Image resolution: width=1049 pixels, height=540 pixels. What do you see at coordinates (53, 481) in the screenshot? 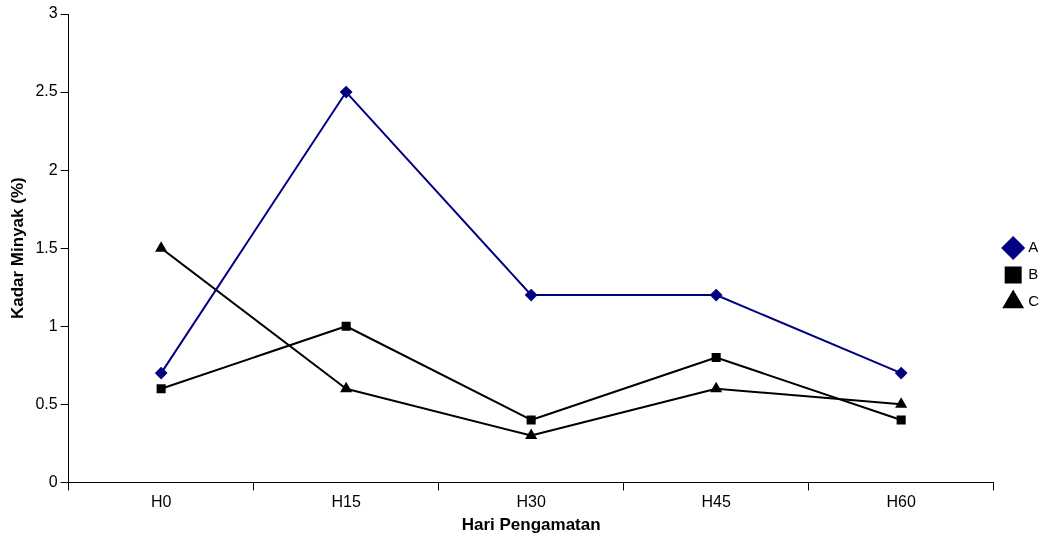
I see `y-tick-label: 0` at bounding box center [53, 481].